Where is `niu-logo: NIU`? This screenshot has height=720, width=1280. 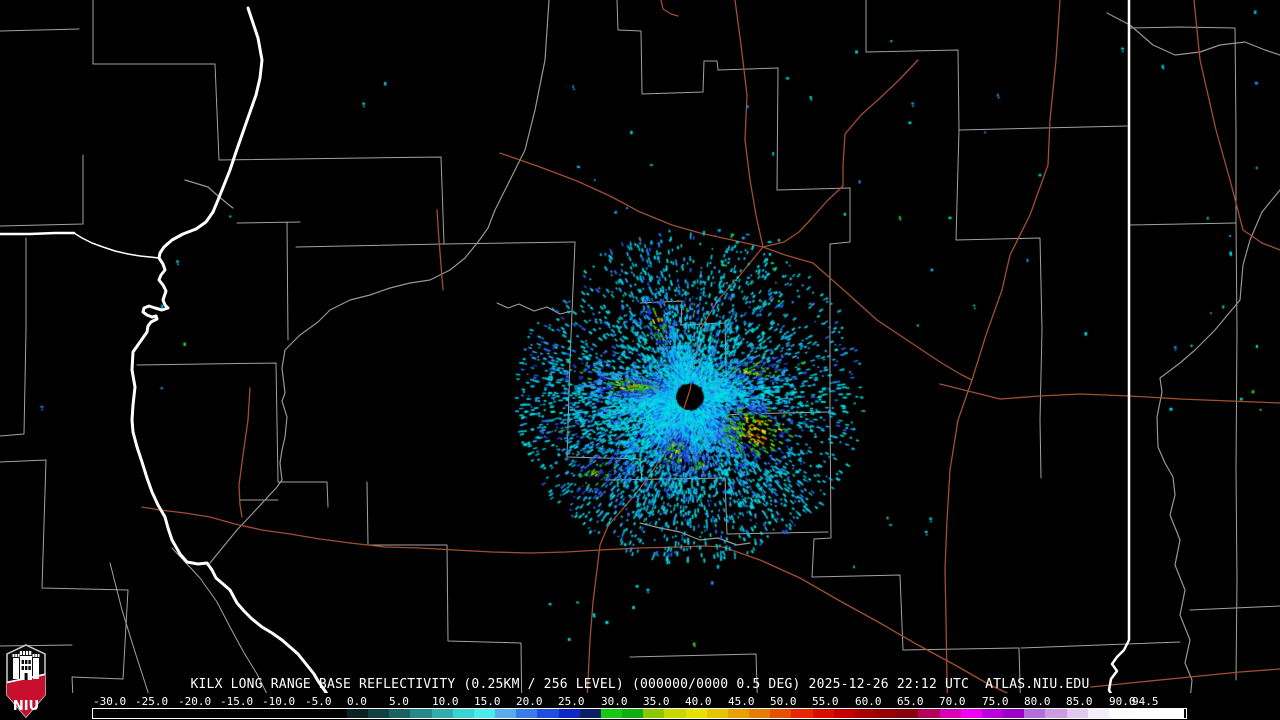 niu-logo: NIU is located at coordinates (26, 681).